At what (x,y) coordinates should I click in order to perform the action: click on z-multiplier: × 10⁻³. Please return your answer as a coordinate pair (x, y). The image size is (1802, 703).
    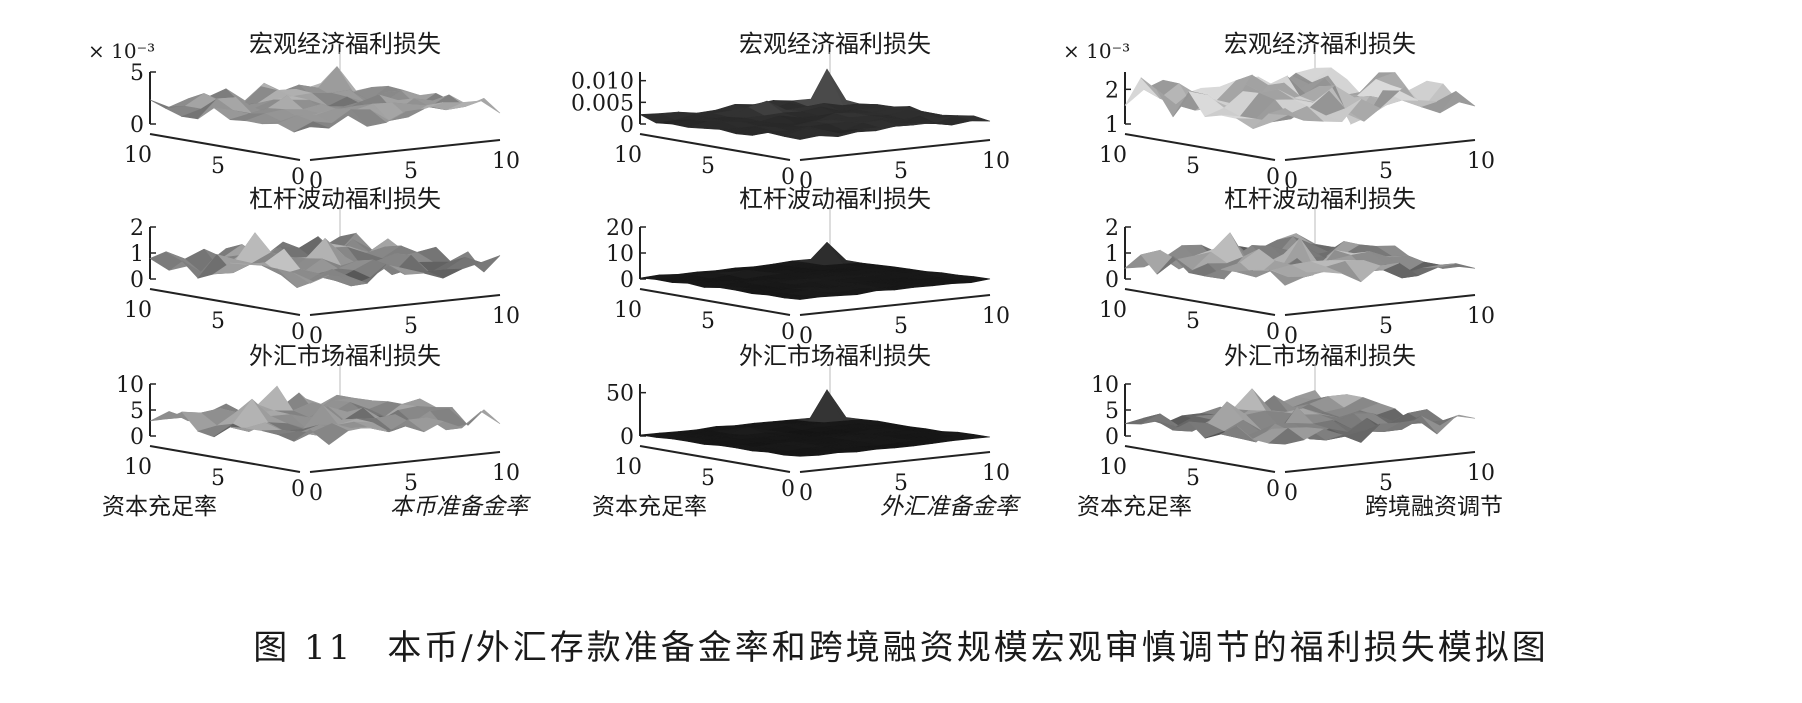
    Looking at the image, I should click on (1096, 51).